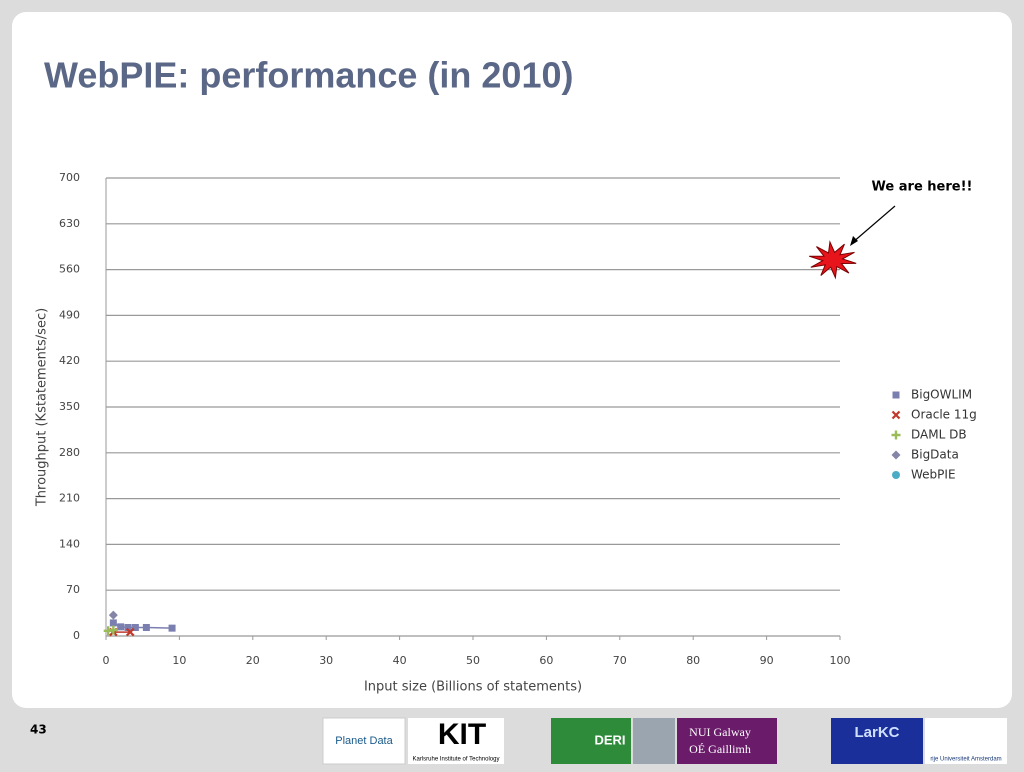 This screenshot has height=772, width=1024. What do you see at coordinates (693, 660) in the screenshot?
I see `x-tick-label: 80` at bounding box center [693, 660].